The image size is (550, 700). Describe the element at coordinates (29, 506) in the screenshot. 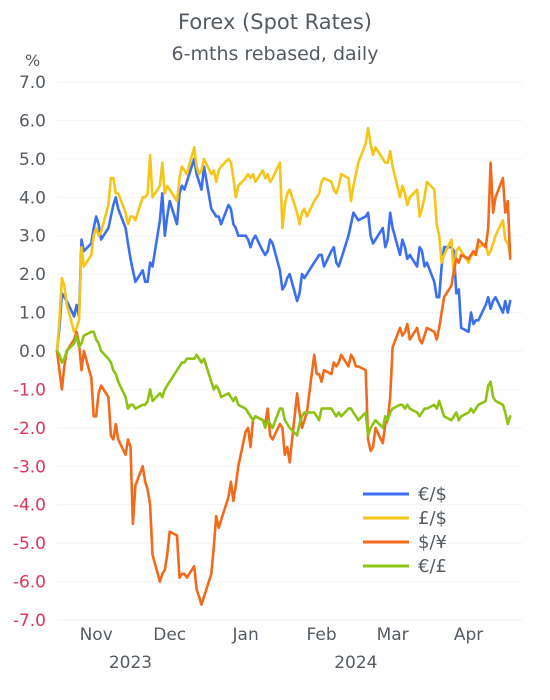

I see `y-tick-label: -4.0` at that location.